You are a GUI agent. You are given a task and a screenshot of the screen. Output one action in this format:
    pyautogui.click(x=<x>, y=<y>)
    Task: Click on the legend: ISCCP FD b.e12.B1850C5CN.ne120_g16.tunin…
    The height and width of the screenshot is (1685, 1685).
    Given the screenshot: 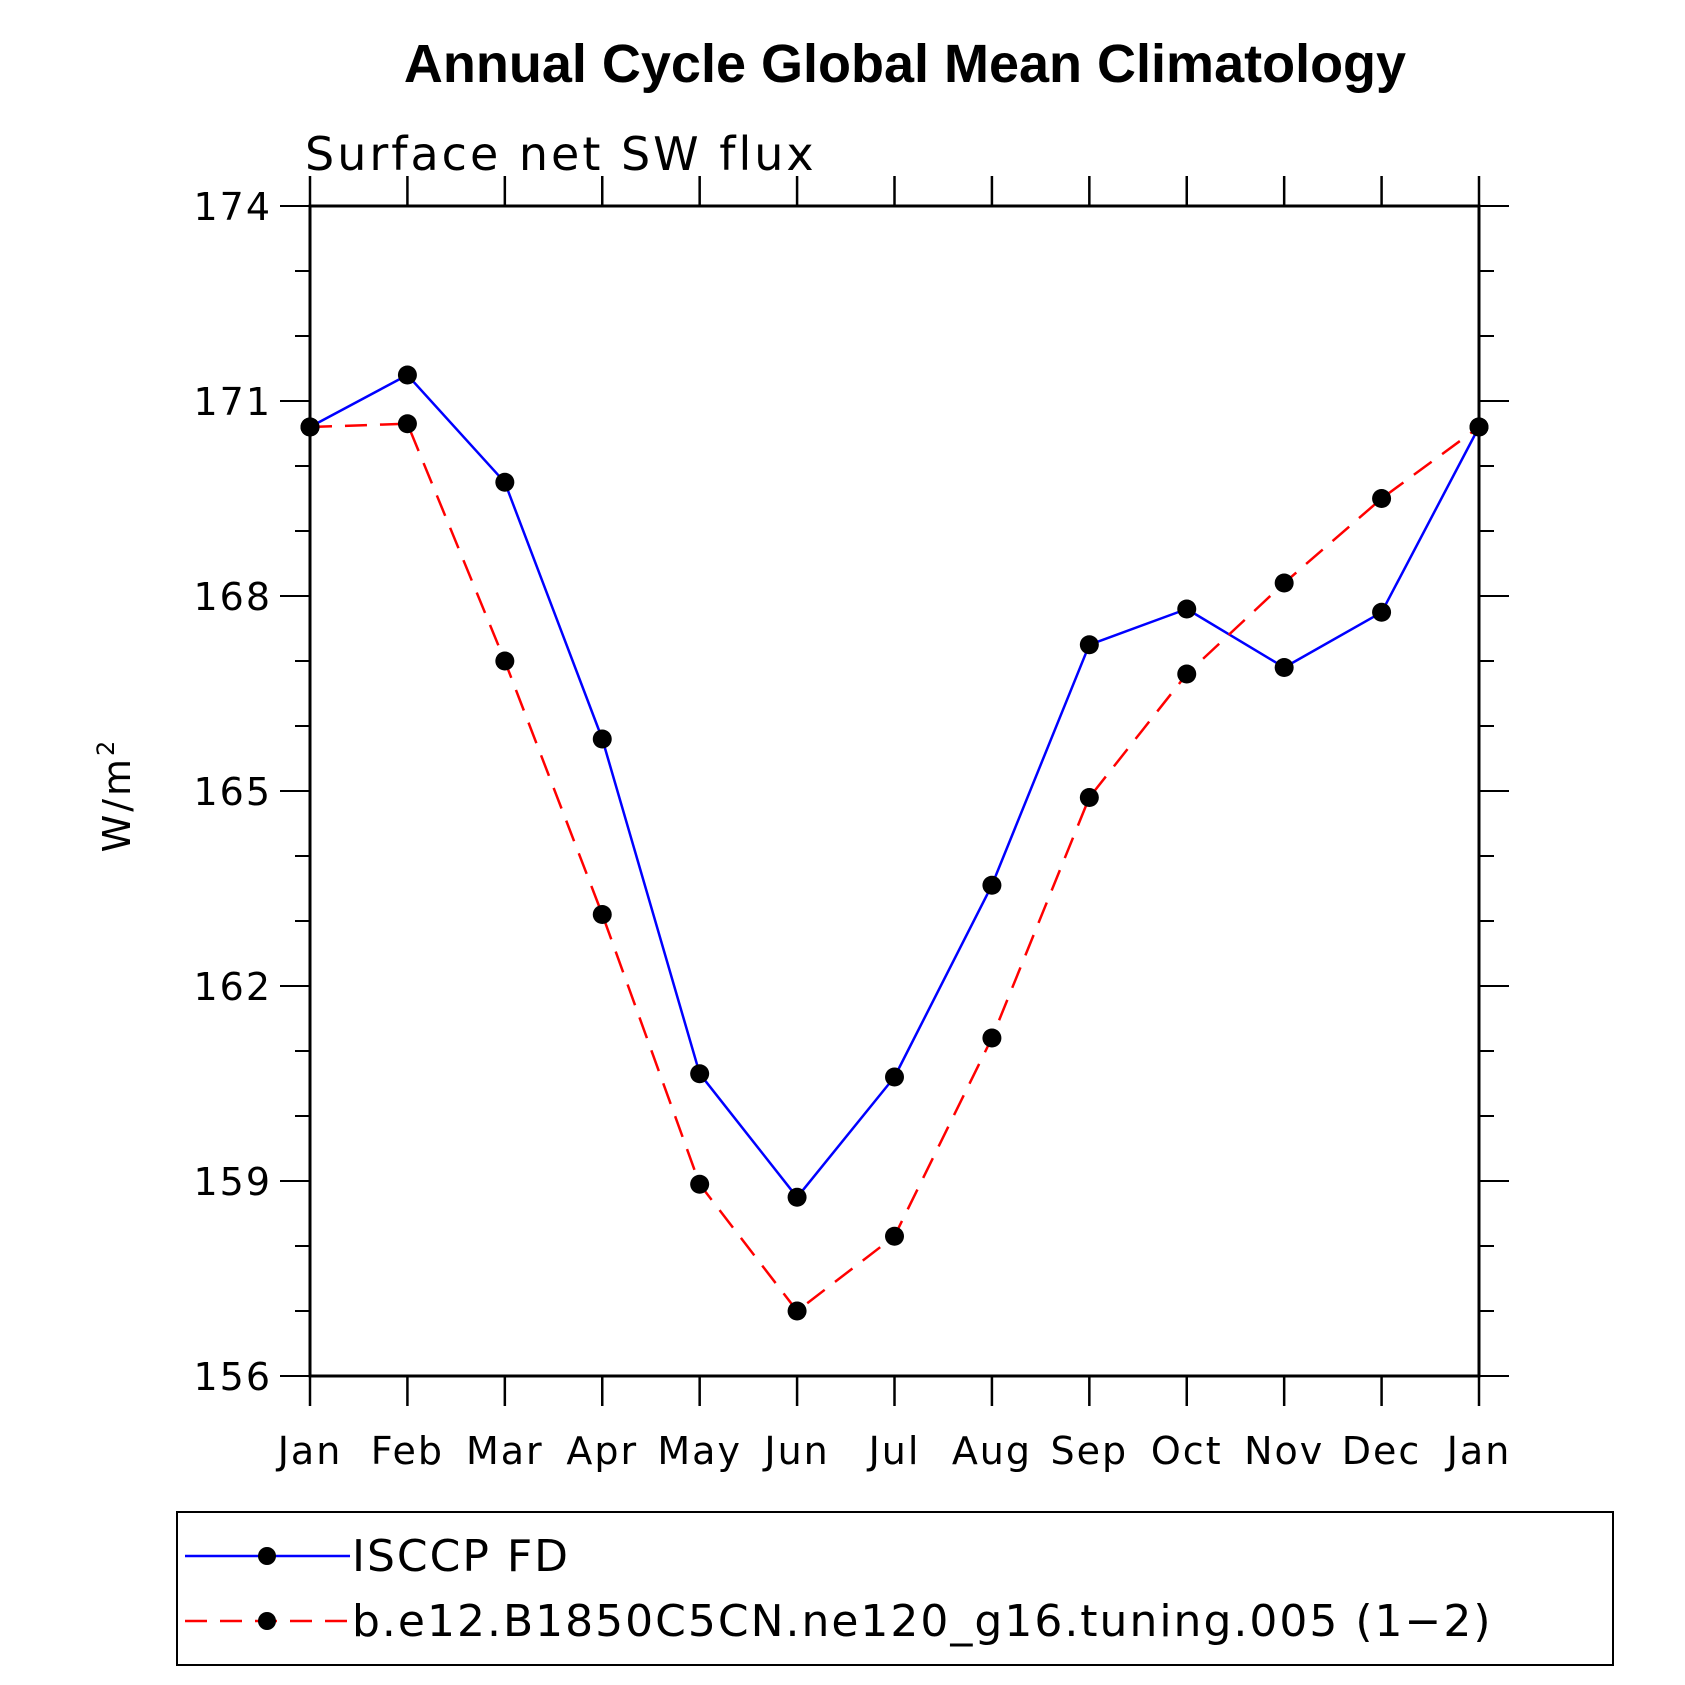 What is the action you would take?
    pyautogui.click(x=895, y=1588)
    